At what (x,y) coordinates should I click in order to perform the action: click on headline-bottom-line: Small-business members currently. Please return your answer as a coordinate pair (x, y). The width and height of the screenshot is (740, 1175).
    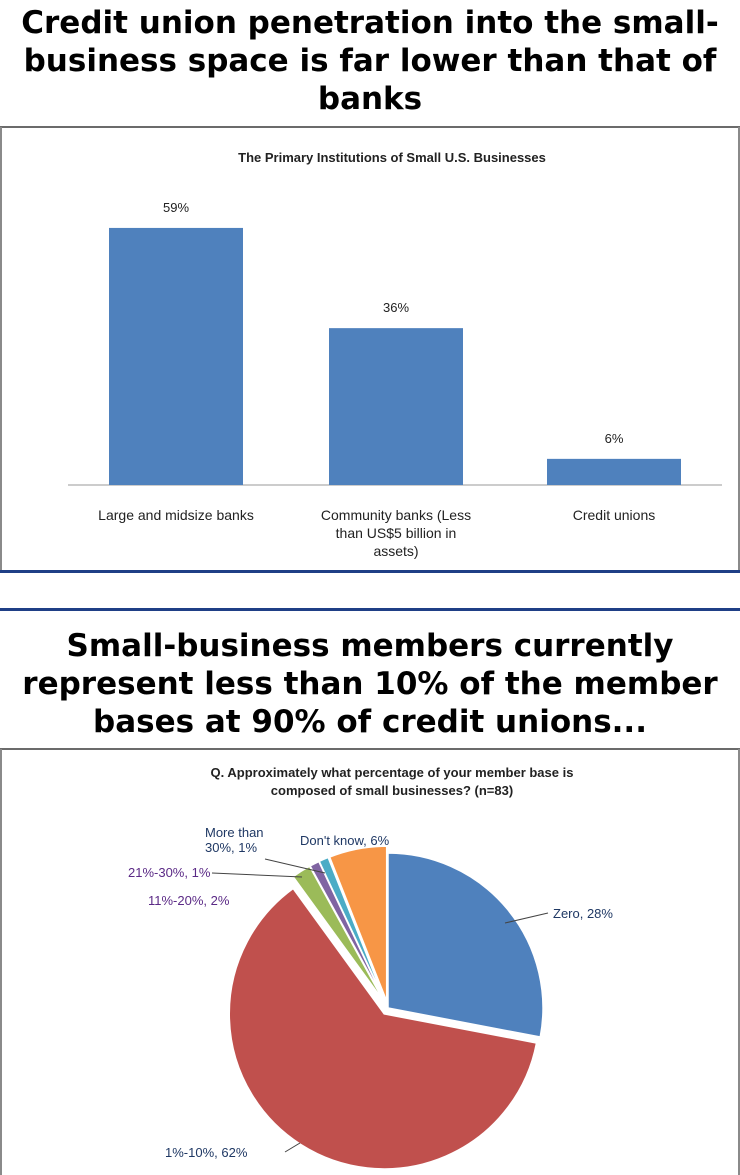
    Looking at the image, I should click on (370, 646).